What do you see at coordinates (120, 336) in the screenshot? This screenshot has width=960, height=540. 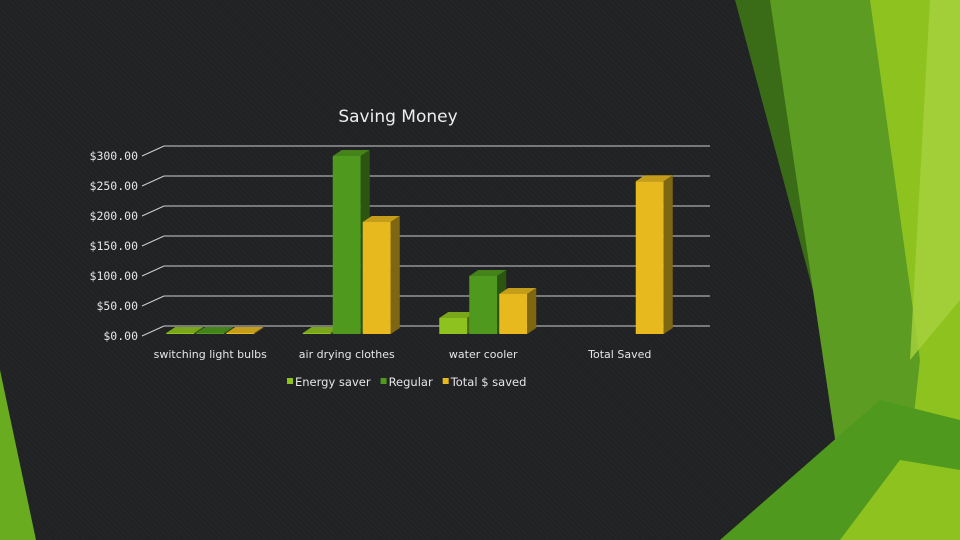 I see `y-tick-label: $0.00` at bounding box center [120, 336].